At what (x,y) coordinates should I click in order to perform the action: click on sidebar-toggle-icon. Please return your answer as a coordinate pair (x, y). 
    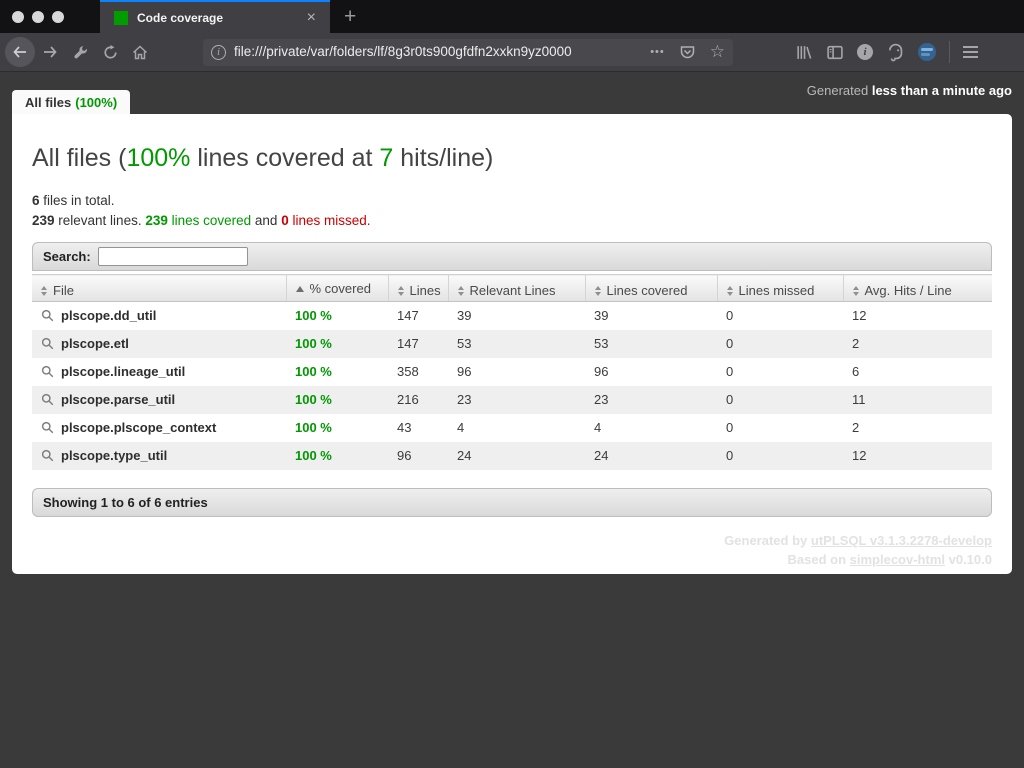
    Looking at the image, I should click on (835, 52).